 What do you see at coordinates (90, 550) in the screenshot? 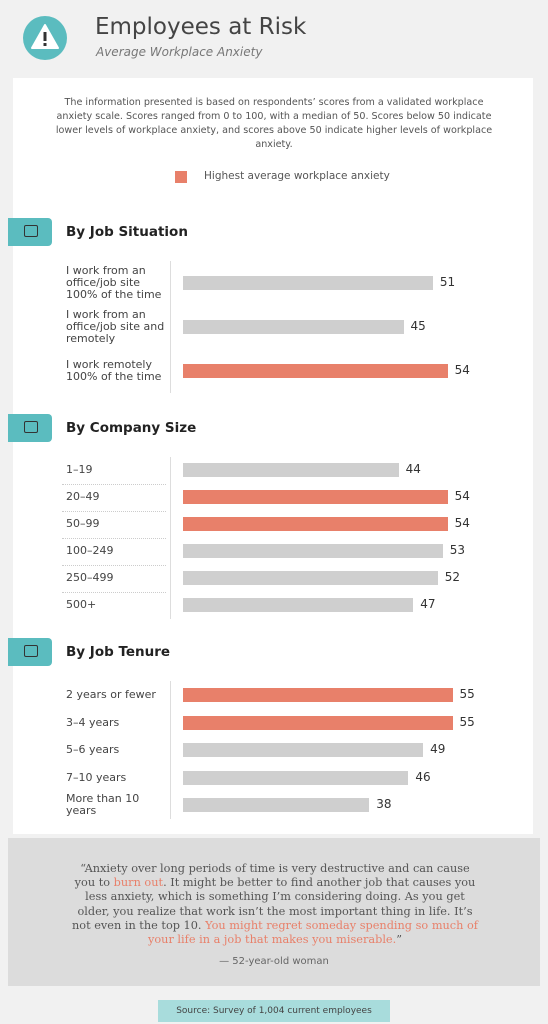
I see `category-label: 100–249` at bounding box center [90, 550].